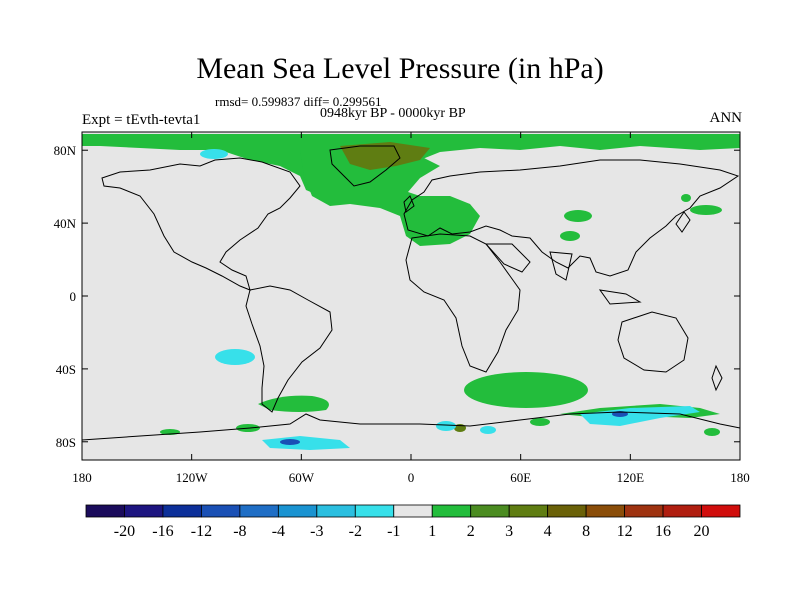 This screenshot has height=600, width=800. Describe the element at coordinates (507, 258) in the screenshot. I see `arabia-coast` at that location.